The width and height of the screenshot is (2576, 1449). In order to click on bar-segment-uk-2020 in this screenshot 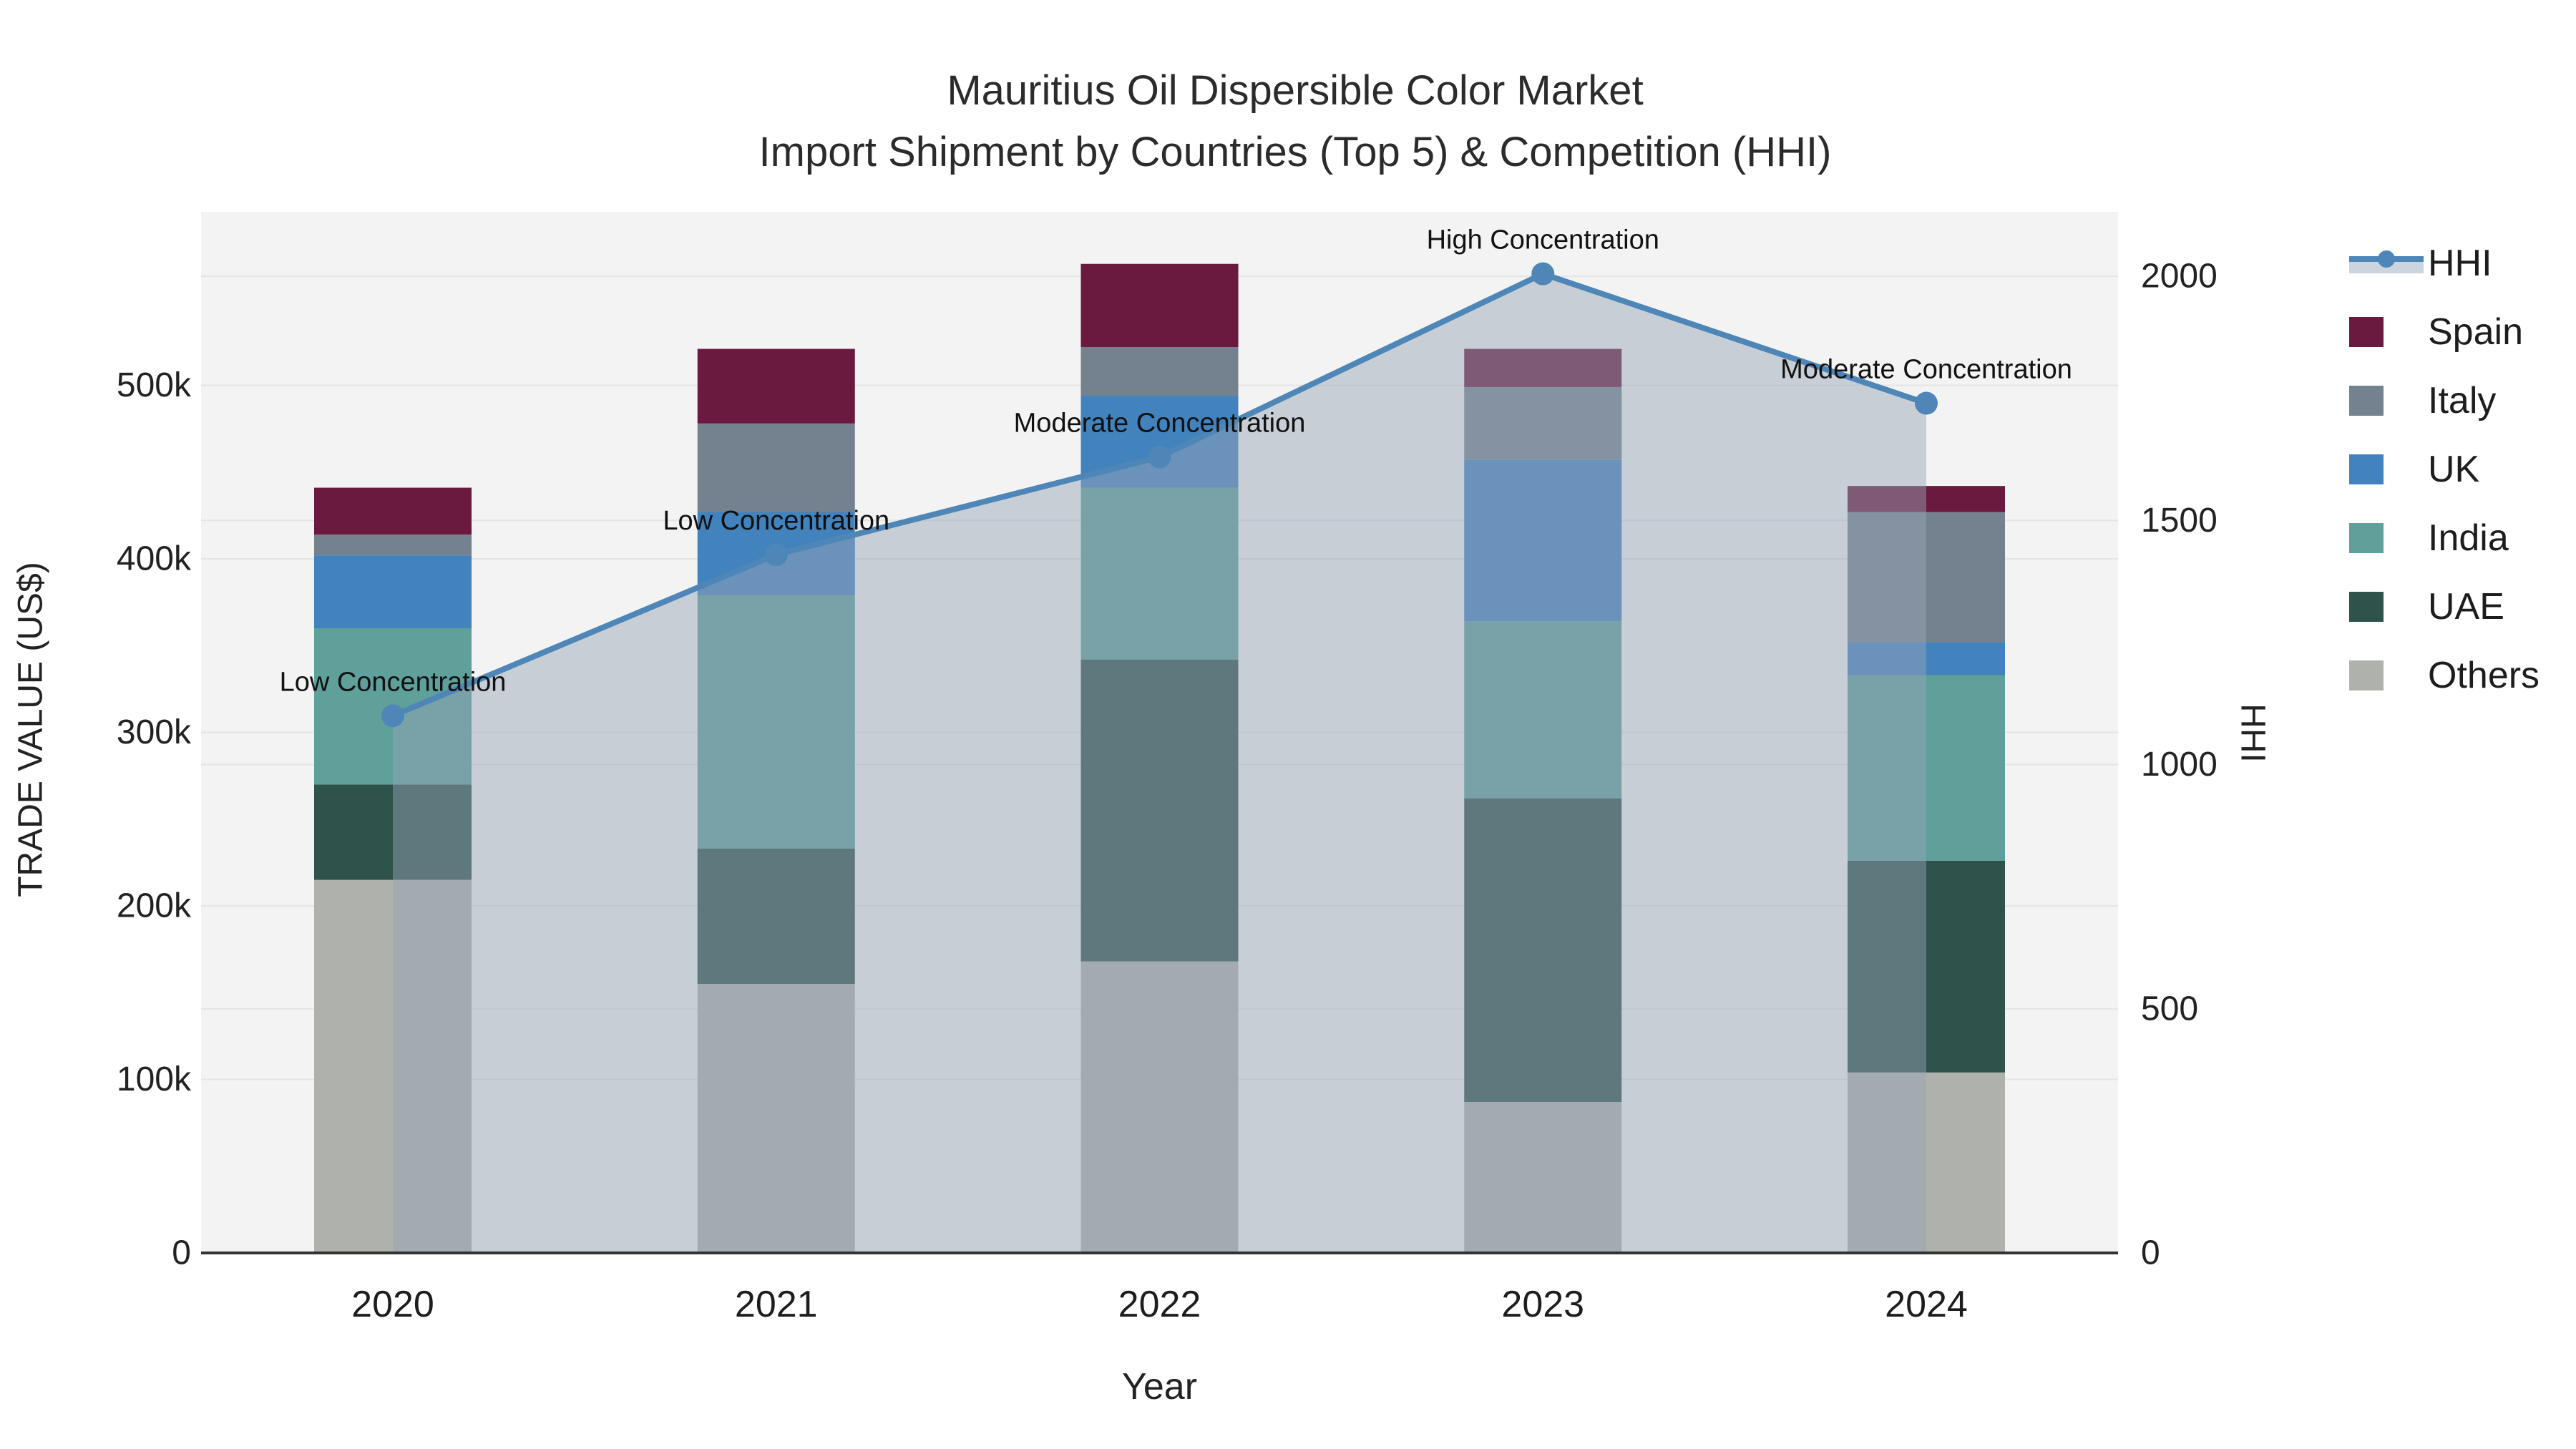, I will do `click(393, 591)`.